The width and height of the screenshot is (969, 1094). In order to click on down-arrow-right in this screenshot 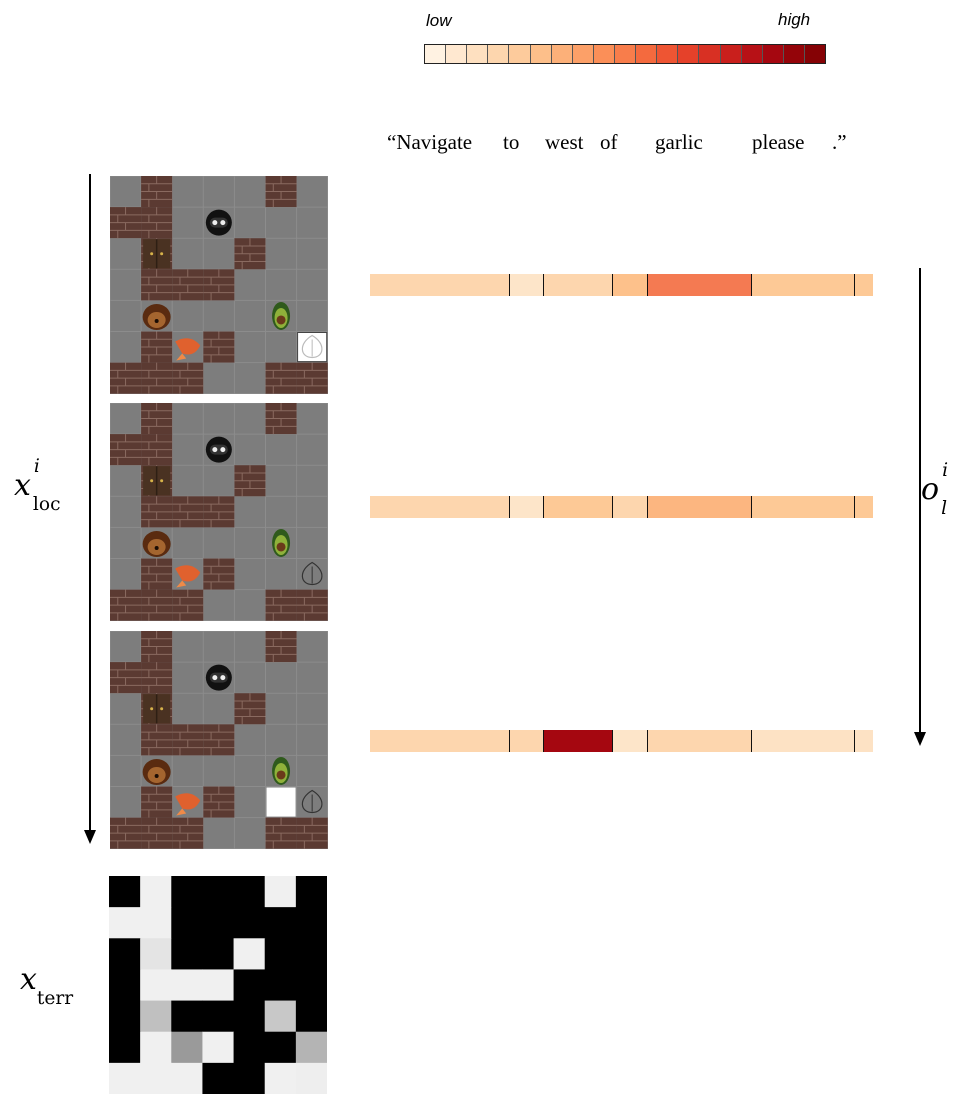, I will do `click(920, 507)`.